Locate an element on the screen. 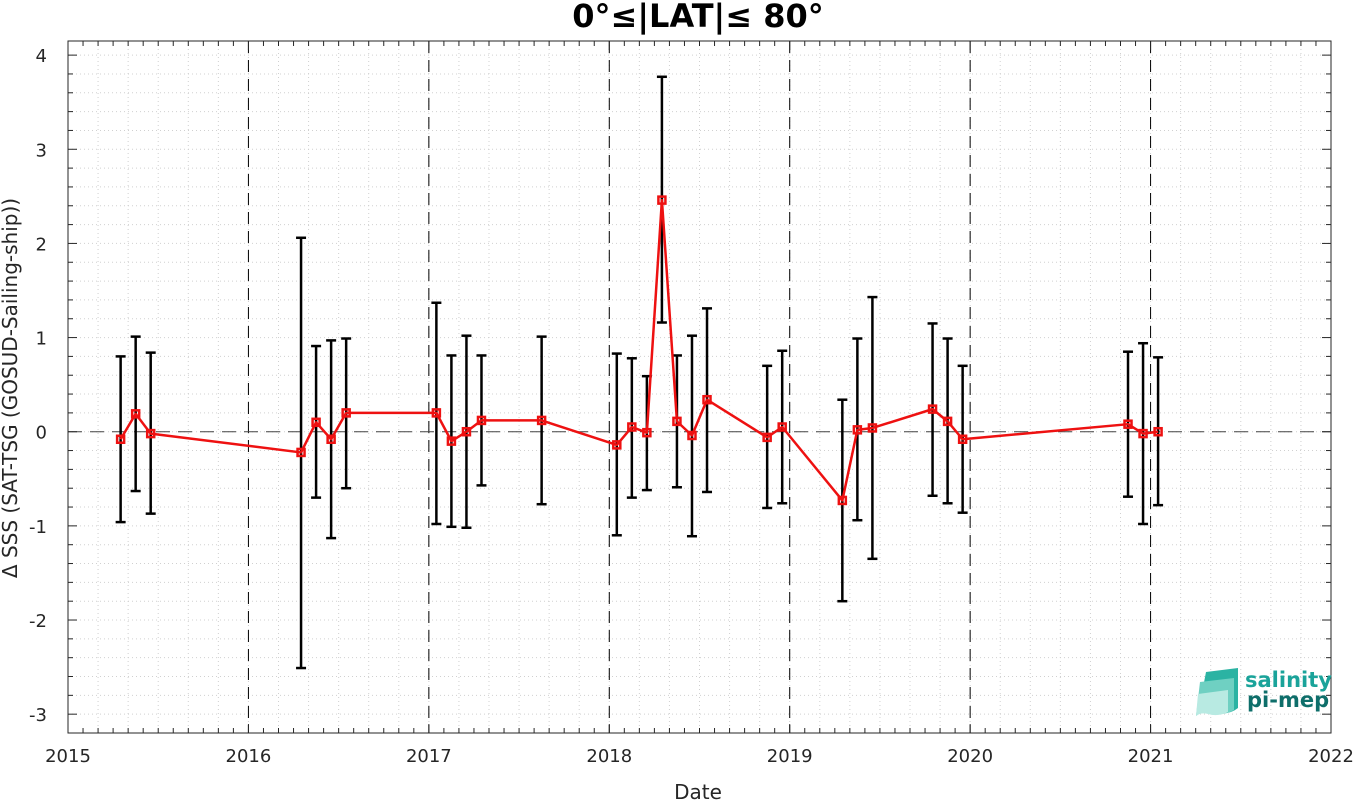 Image resolution: width=1355 pixels, height=801 pixels. x-tick-label: 2019 is located at coordinates (790, 756).